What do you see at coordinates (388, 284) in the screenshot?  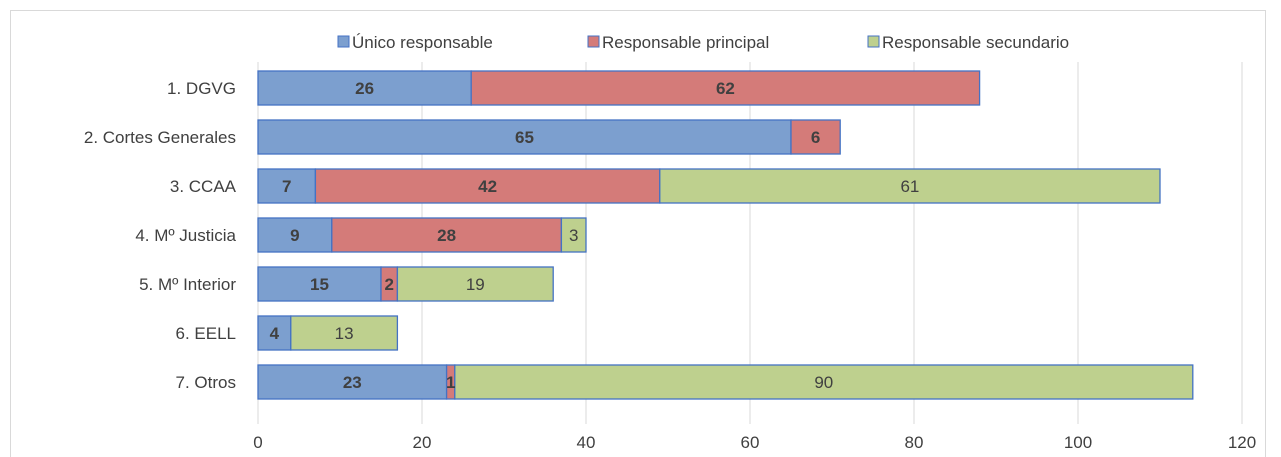 I see `data-label: 2` at bounding box center [388, 284].